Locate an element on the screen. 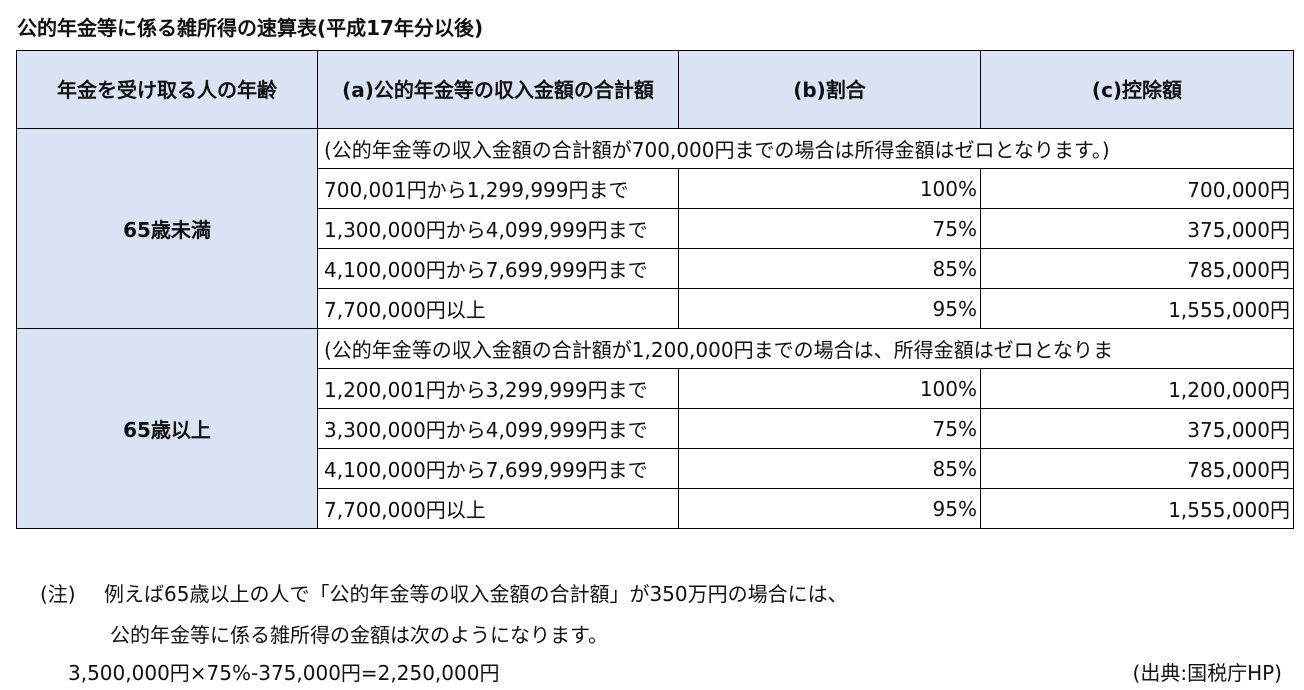  age-group-label: 65歳未満 is located at coordinates (167, 228).